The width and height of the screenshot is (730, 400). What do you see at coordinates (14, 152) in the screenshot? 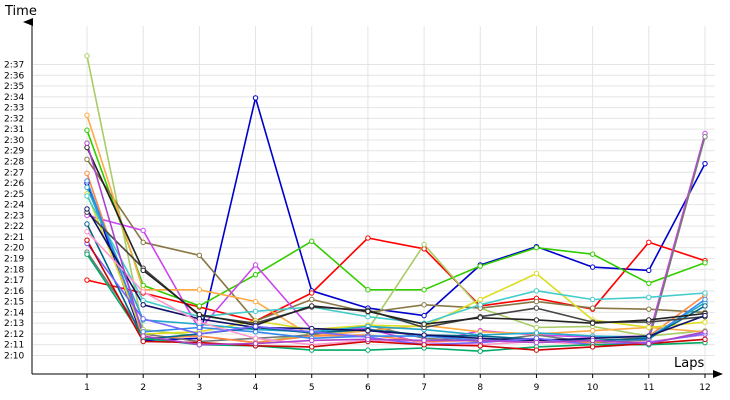
I see `y-tick-label: 2:29` at bounding box center [14, 152].